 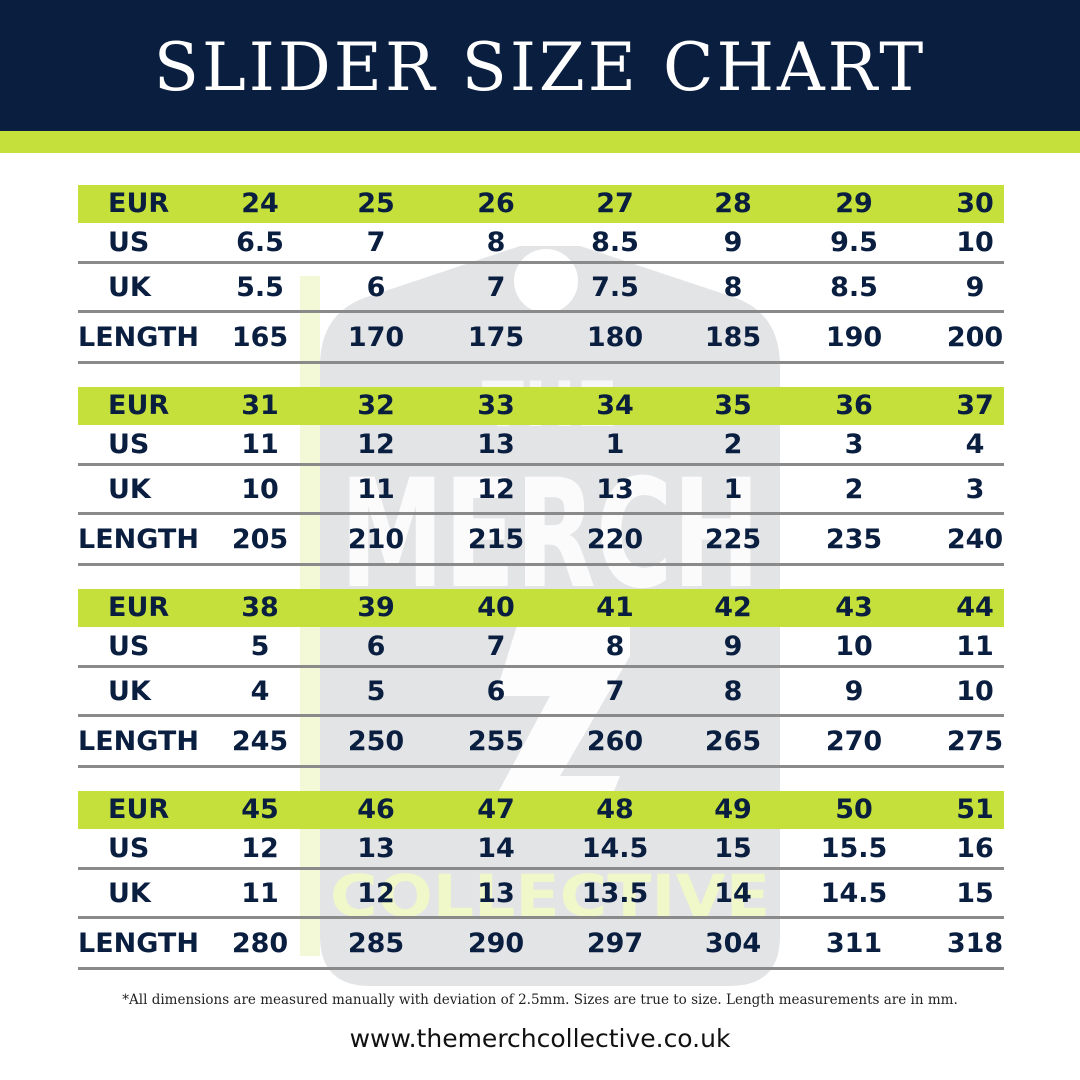 What do you see at coordinates (733, 203) in the screenshot?
I see `size-cell: 28` at bounding box center [733, 203].